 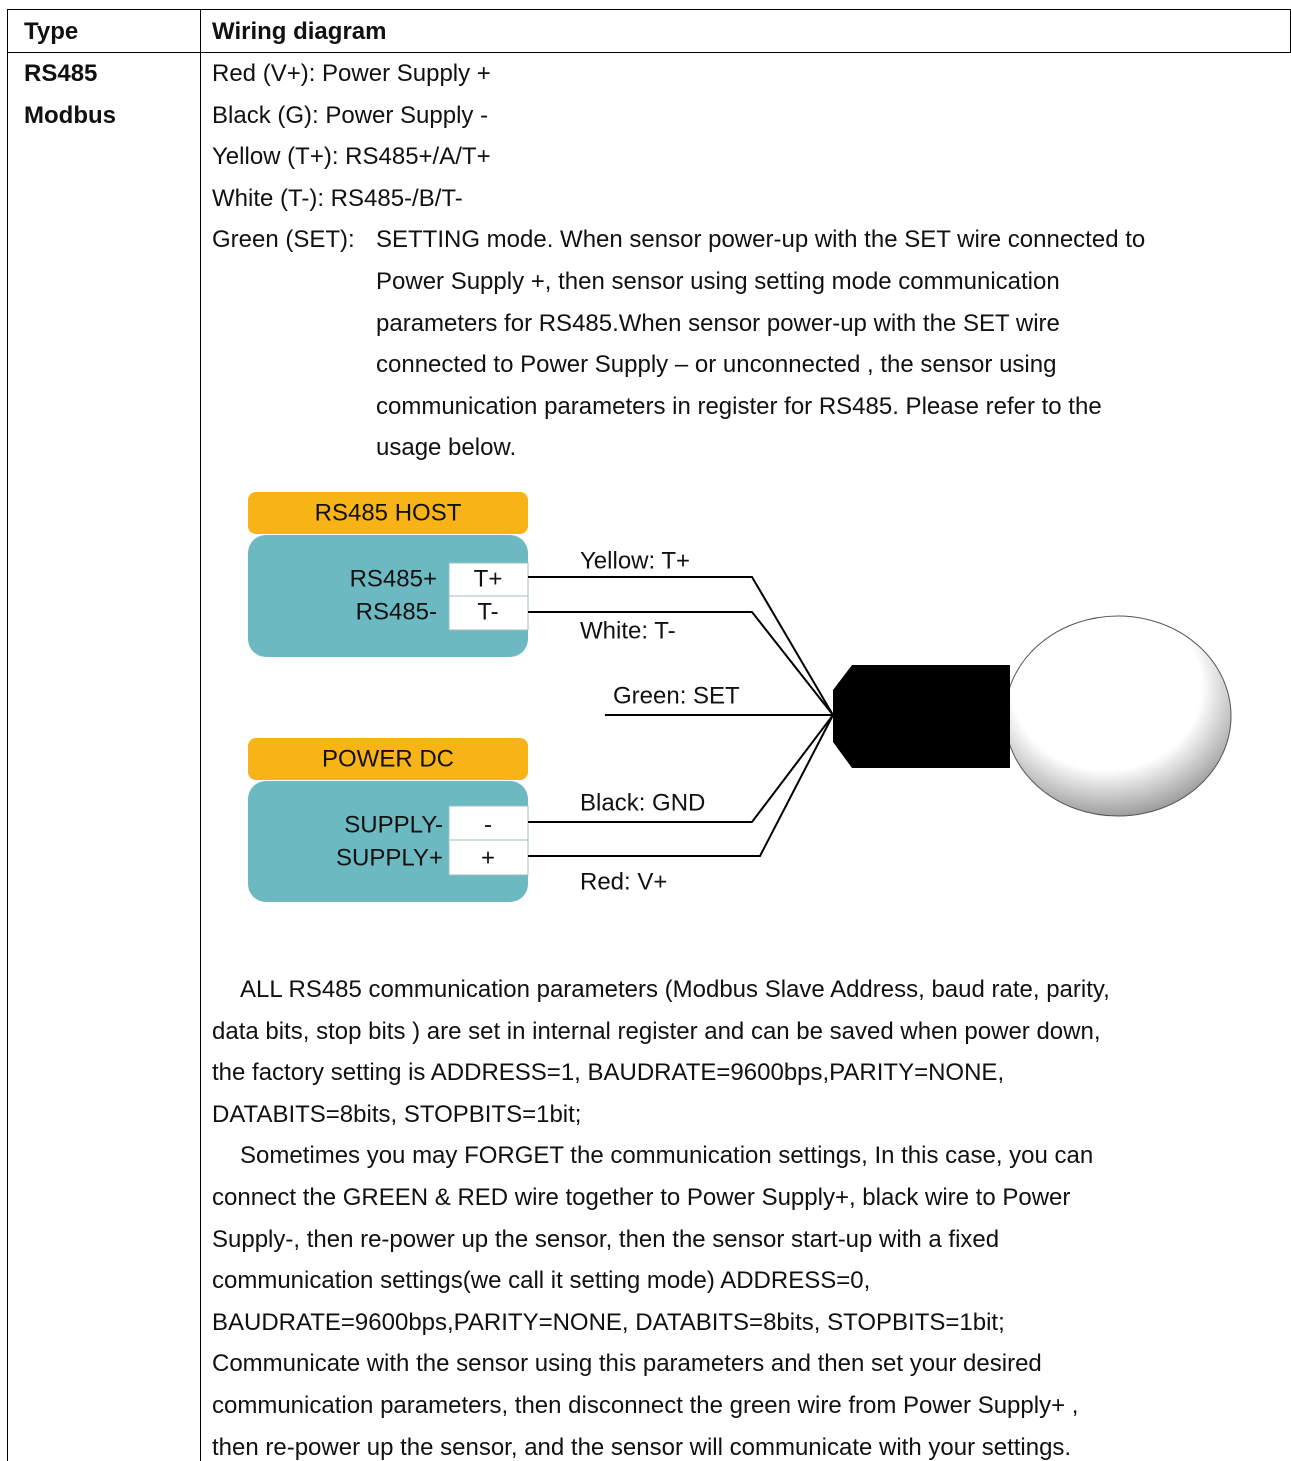 What do you see at coordinates (642, 802) in the screenshot?
I see `wire-label: Black: GND` at bounding box center [642, 802].